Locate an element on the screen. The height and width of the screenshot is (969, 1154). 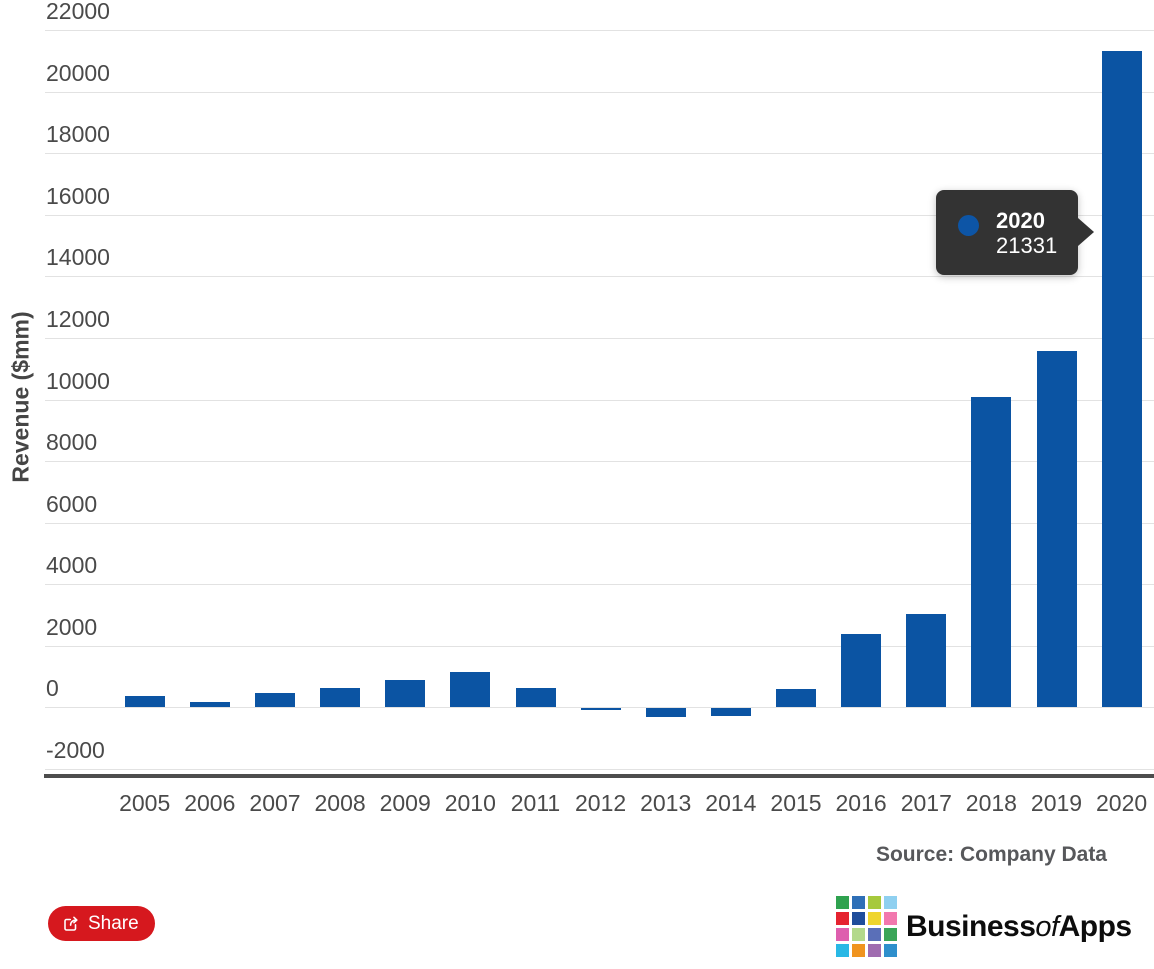
source-caption: Source: Company Data is located at coordinates (991, 854).